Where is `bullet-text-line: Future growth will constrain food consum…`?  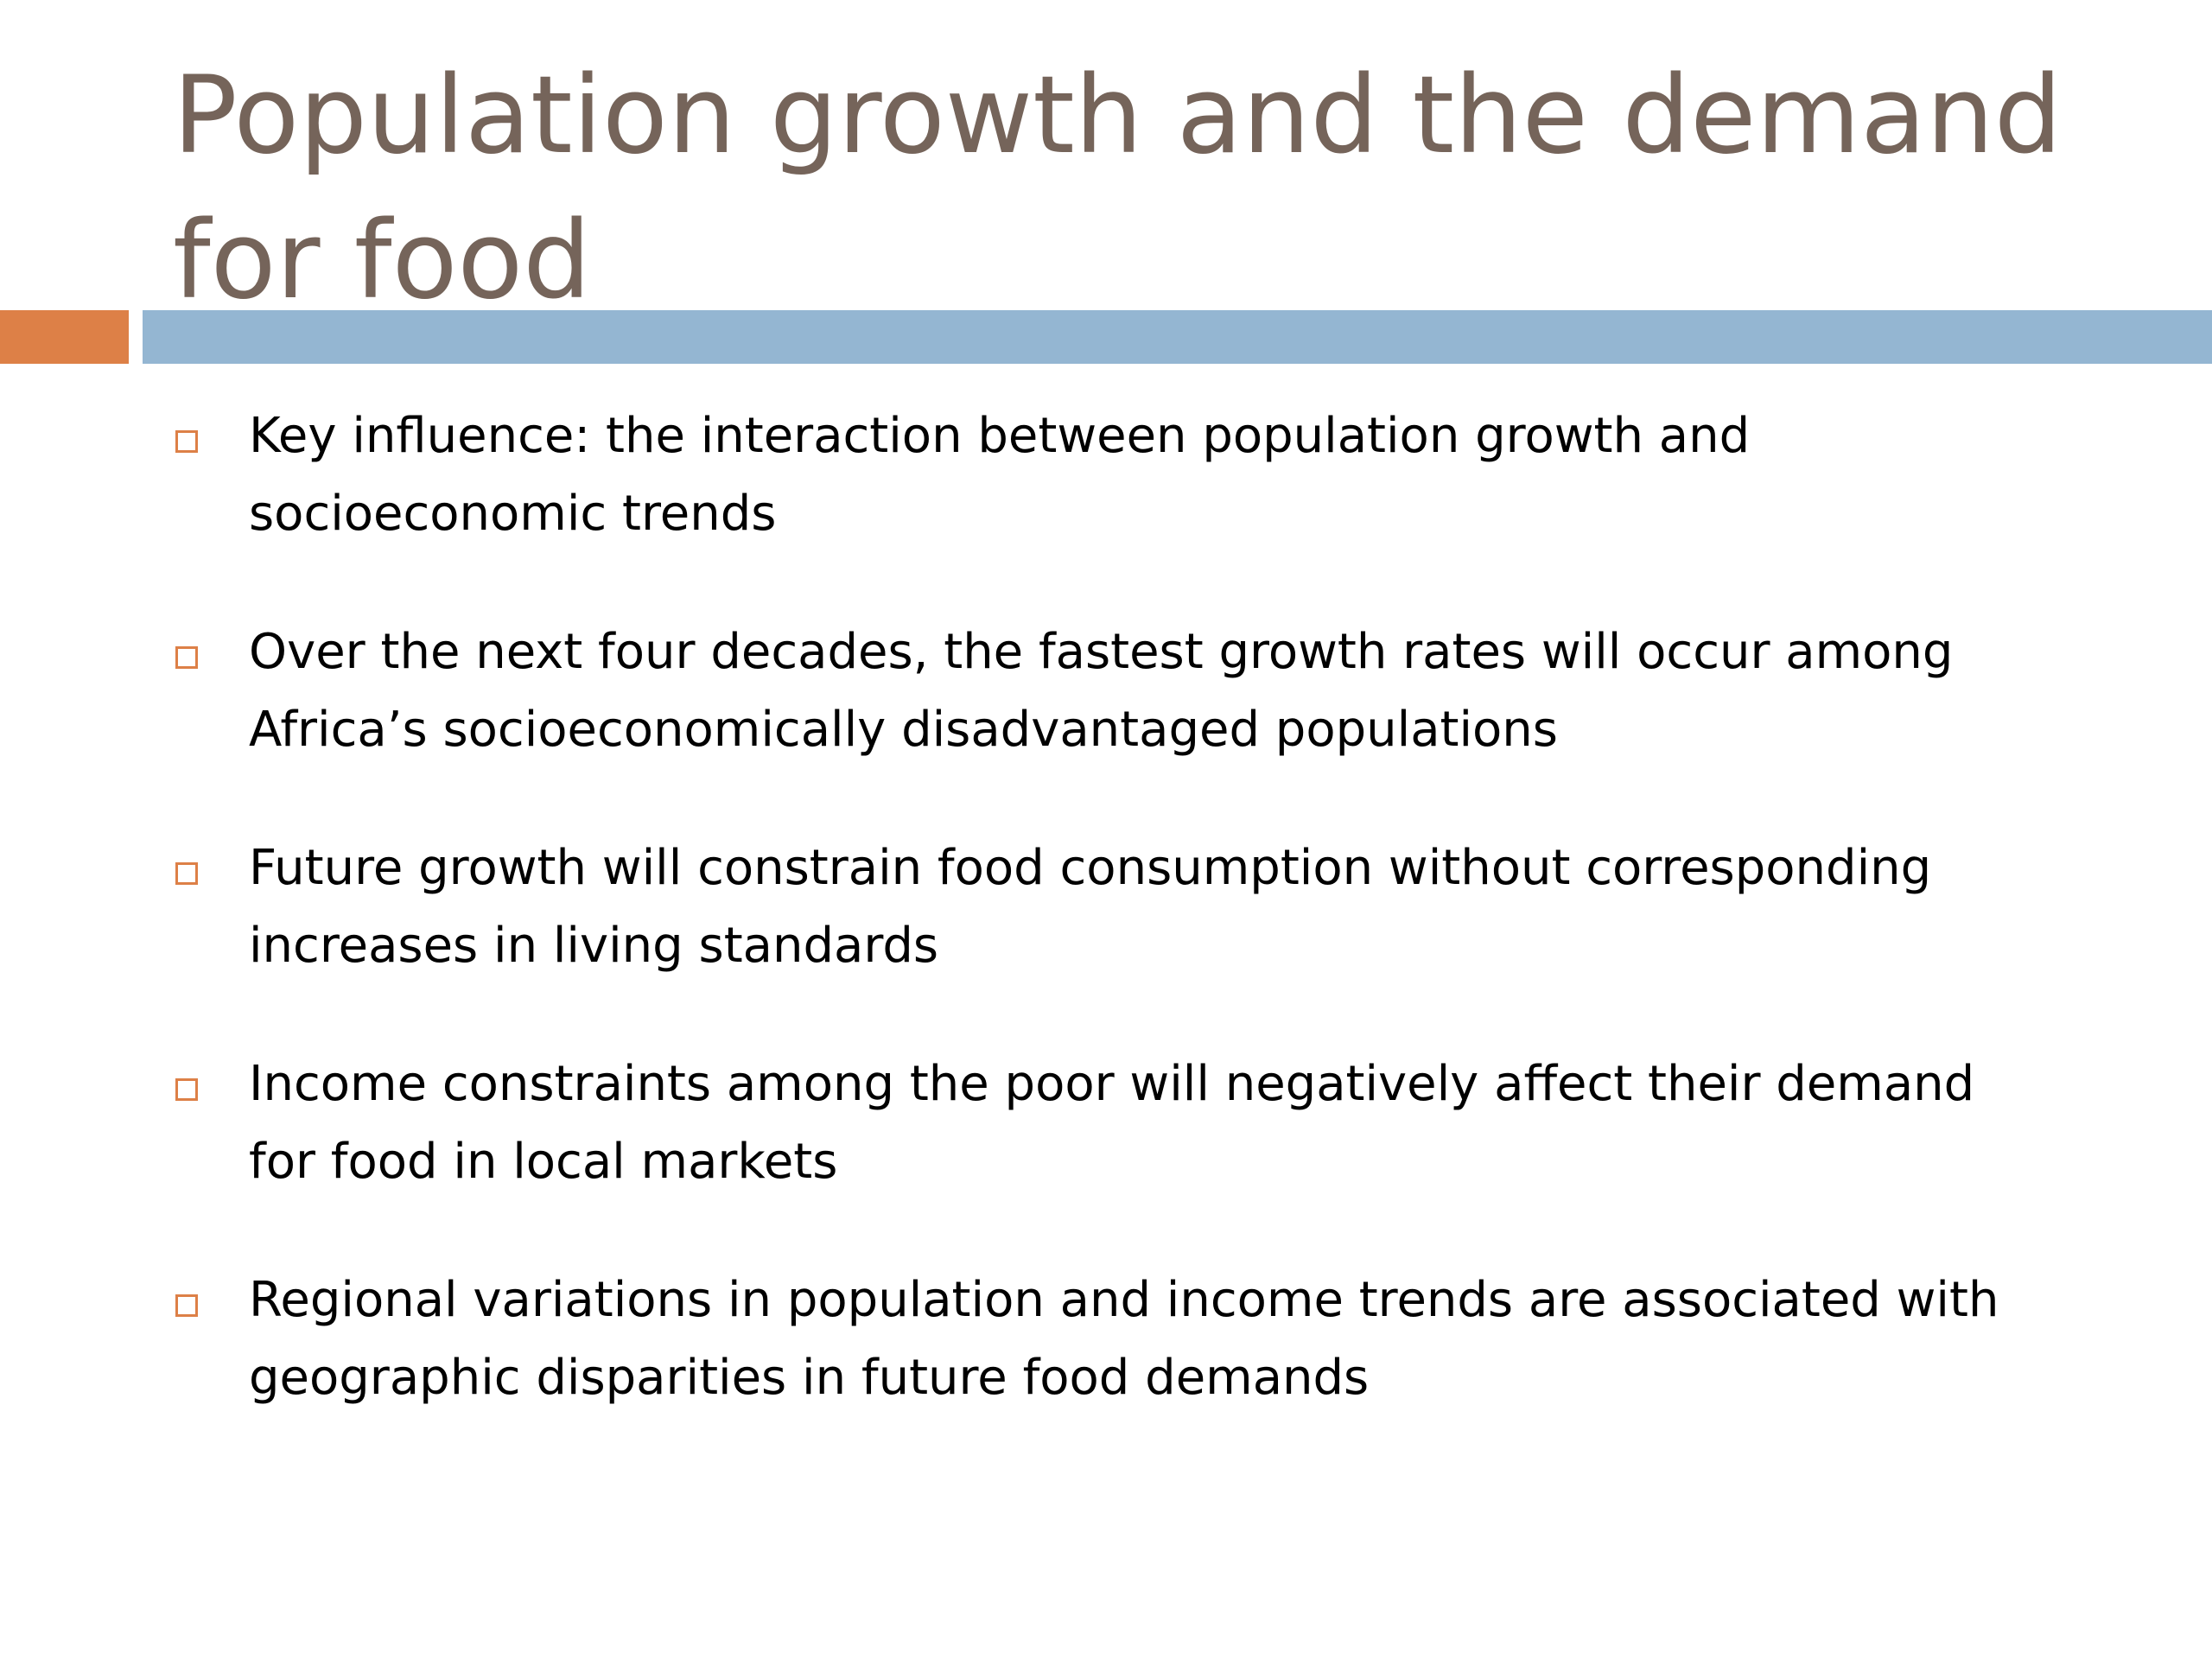 bullet-text-line: Future growth will constrain food consum… is located at coordinates (1090, 868).